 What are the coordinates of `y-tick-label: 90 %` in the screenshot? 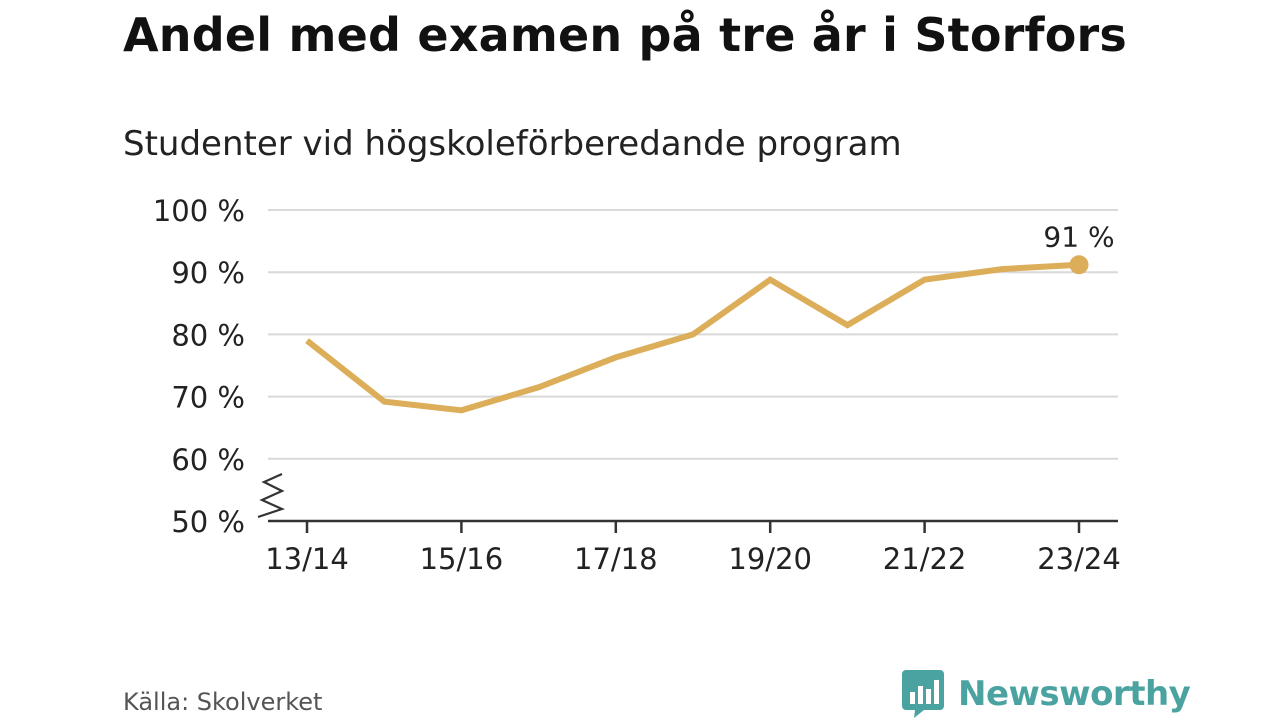 It's located at (208, 273).